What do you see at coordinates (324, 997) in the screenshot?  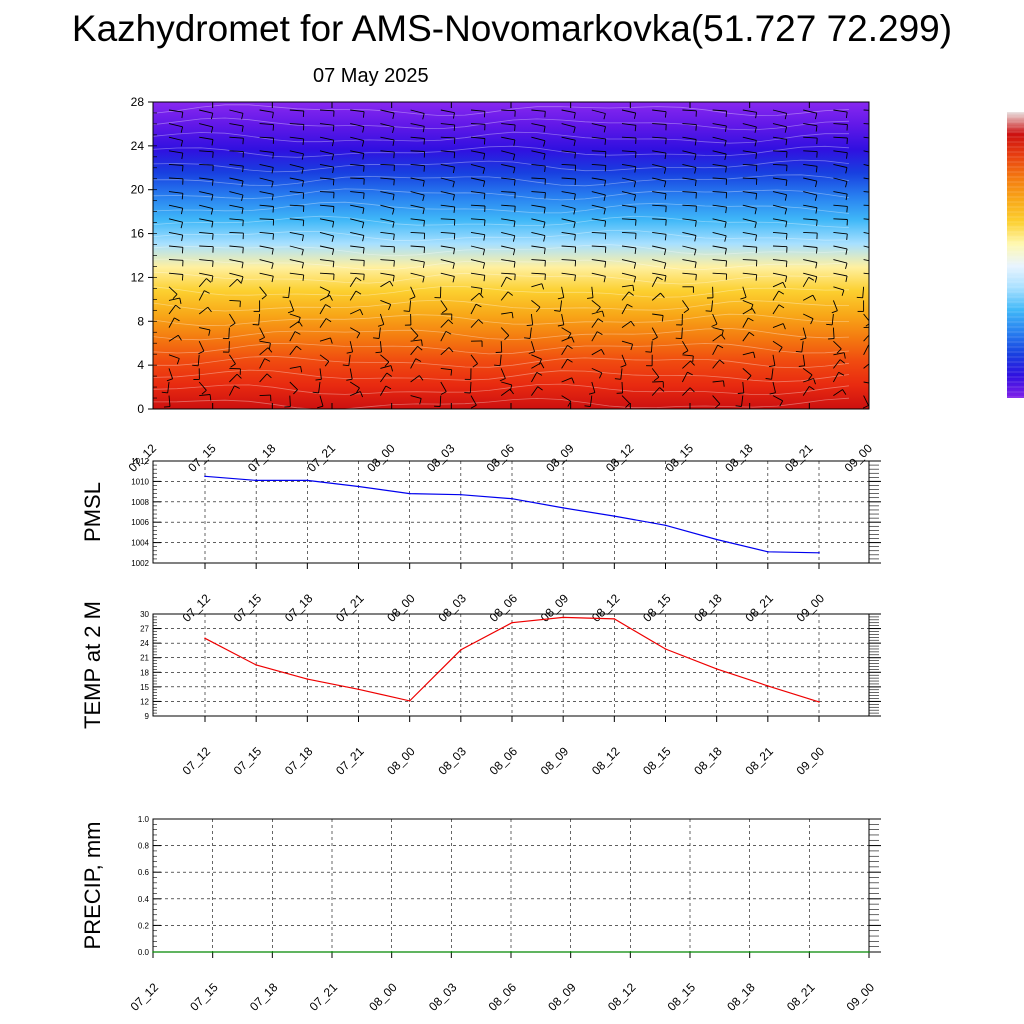 I see `x-tick-label: 07_21` at bounding box center [324, 997].